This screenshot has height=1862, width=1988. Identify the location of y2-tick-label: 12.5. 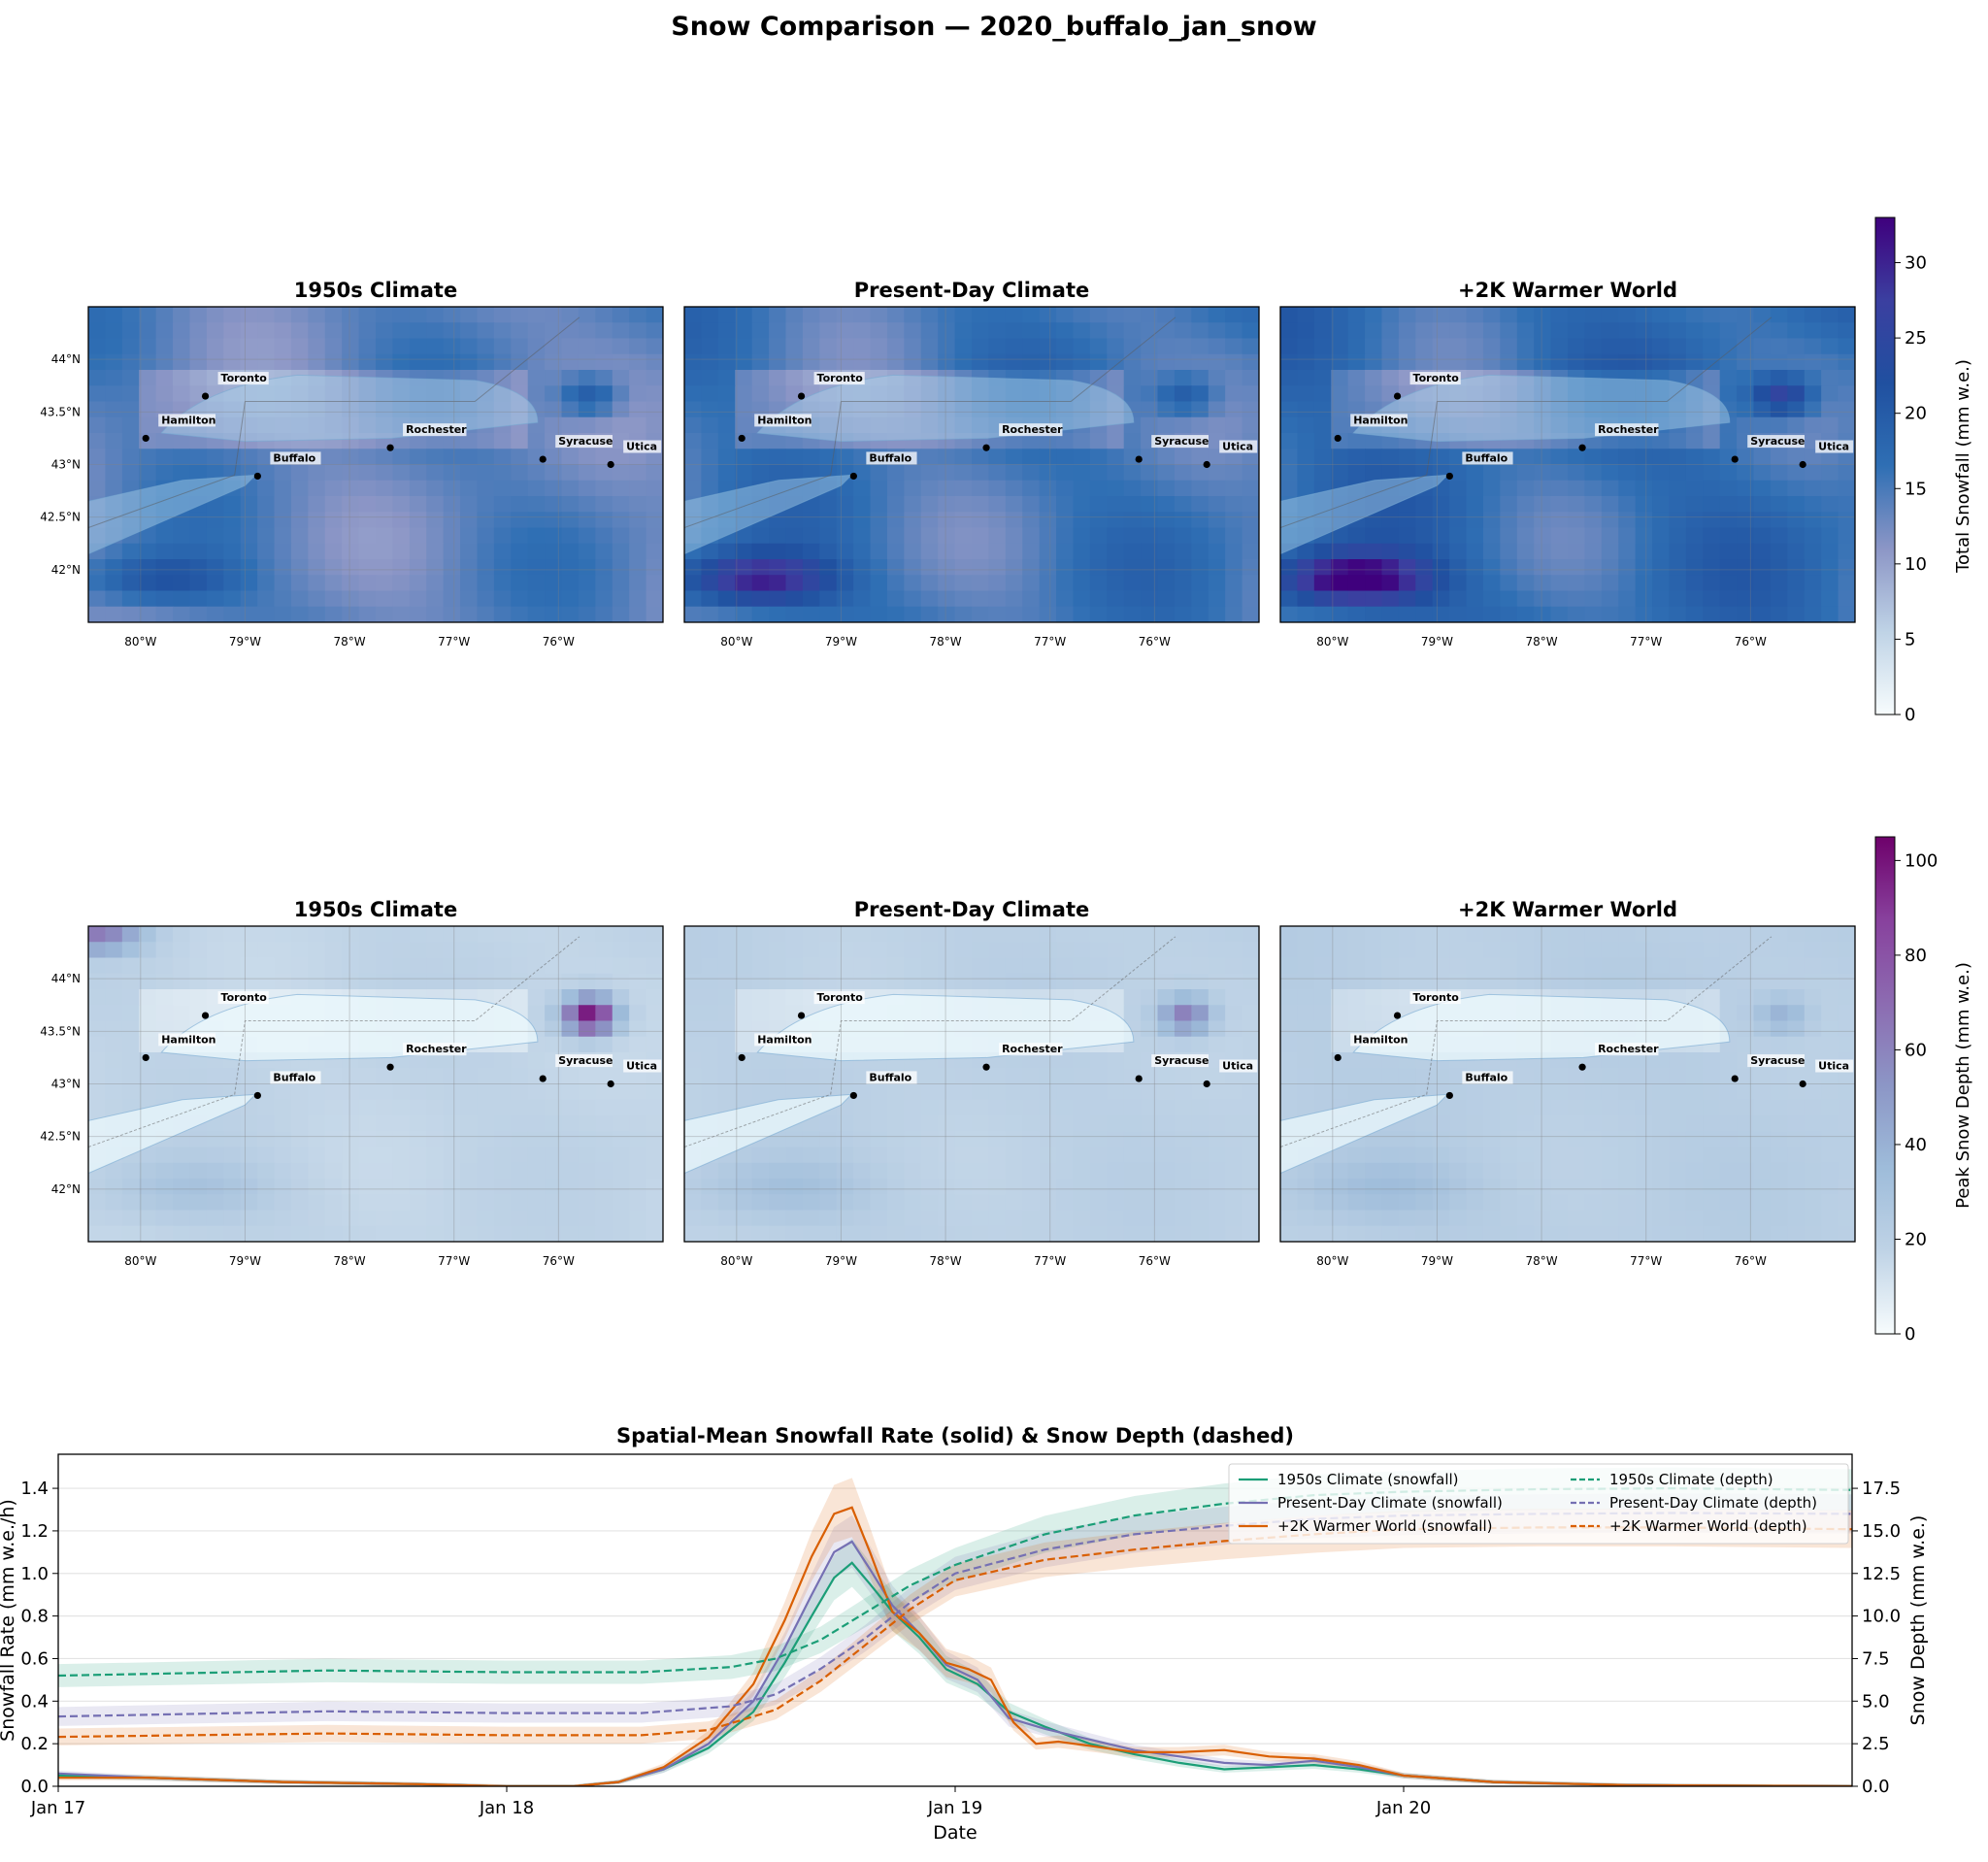
(1882, 1574).